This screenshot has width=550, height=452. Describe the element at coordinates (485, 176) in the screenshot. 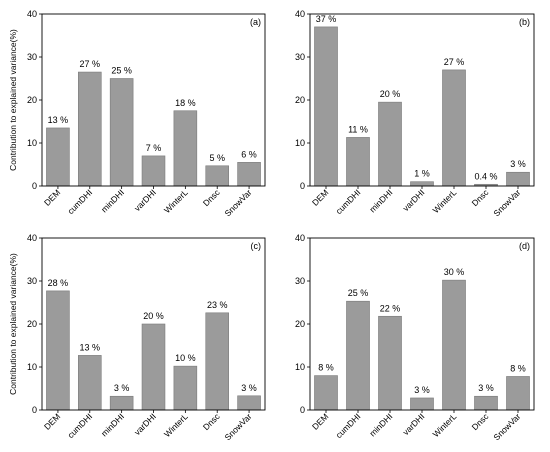

I see `data-label: 0.4 %` at that location.